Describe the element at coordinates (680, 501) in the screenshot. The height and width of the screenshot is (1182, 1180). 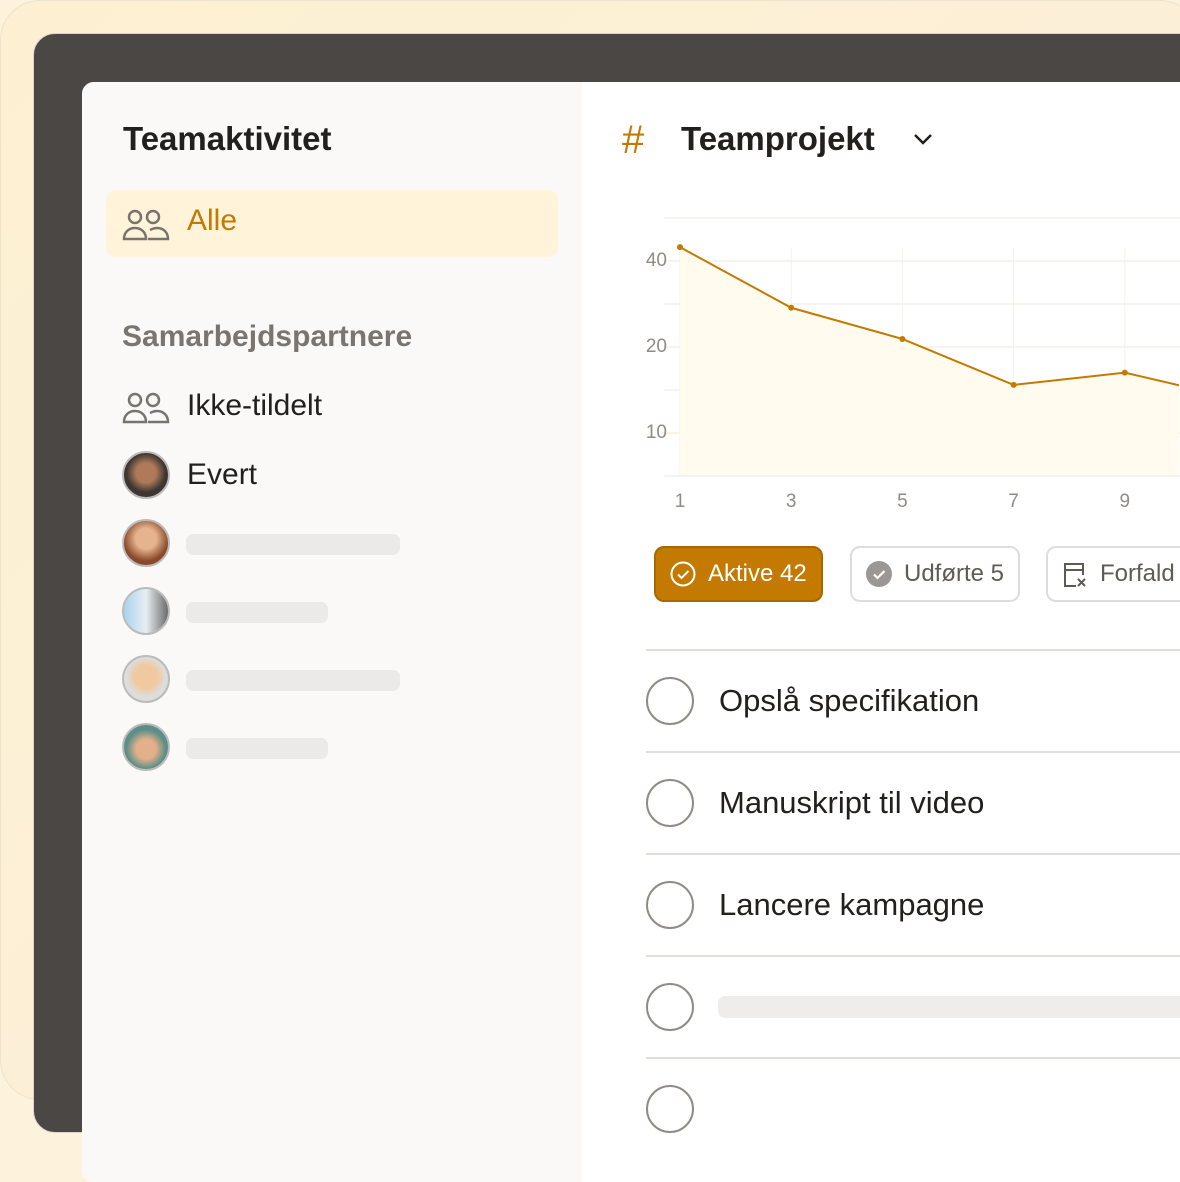
I see `x-tick-label: 1` at that location.